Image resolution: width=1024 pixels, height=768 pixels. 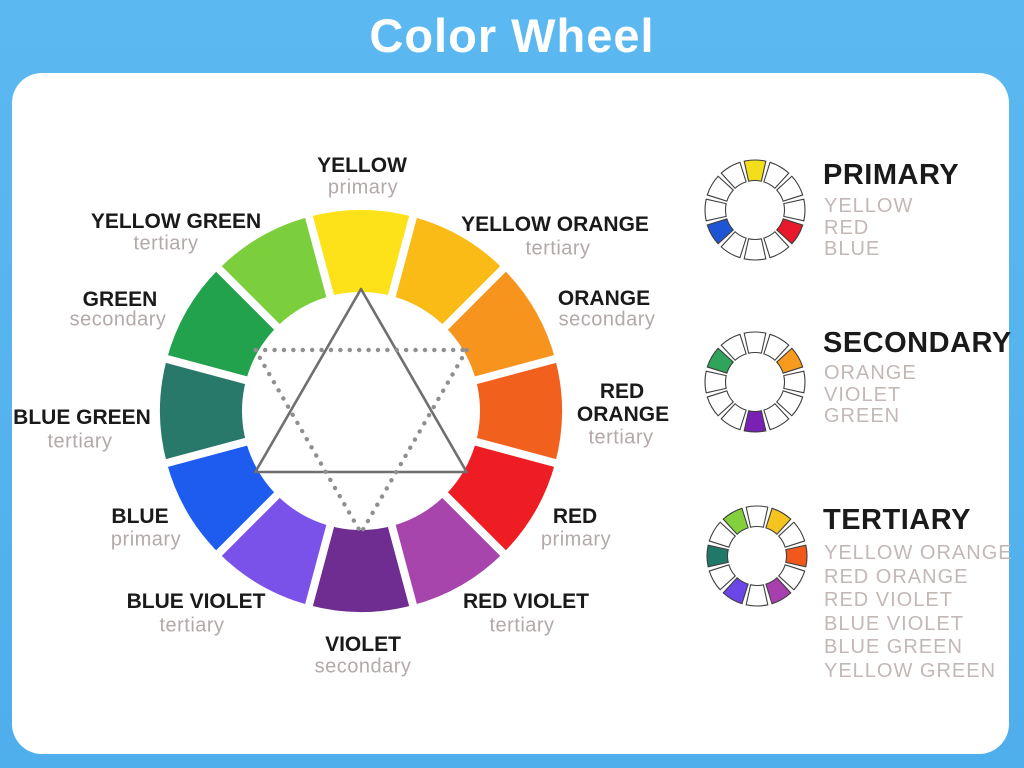 I want to click on wheel-label-orange: ORANGE, so click(x=604, y=298).